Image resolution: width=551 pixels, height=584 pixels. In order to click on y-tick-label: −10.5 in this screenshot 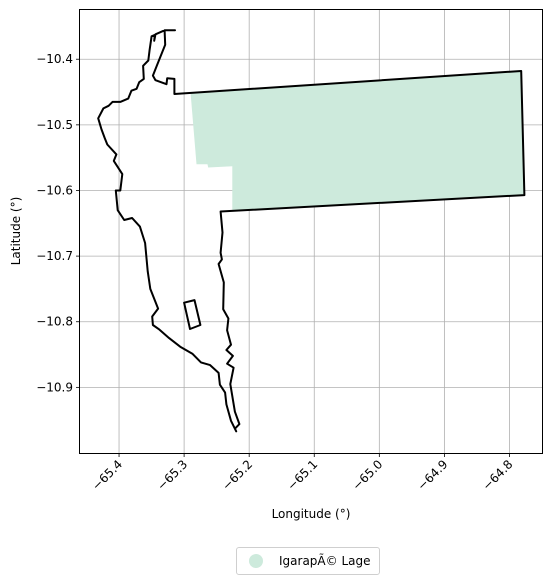, I will do `click(54, 125)`.